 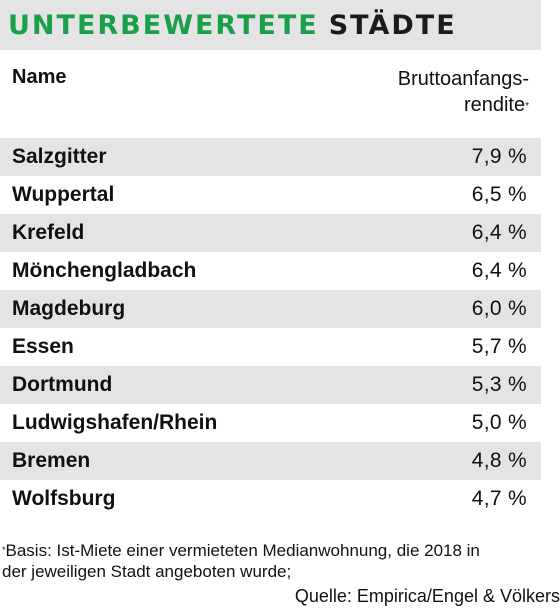 What do you see at coordinates (270, 347) in the screenshot?
I see `table-row: Essen 5,7 %` at bounding box center [270, 347].